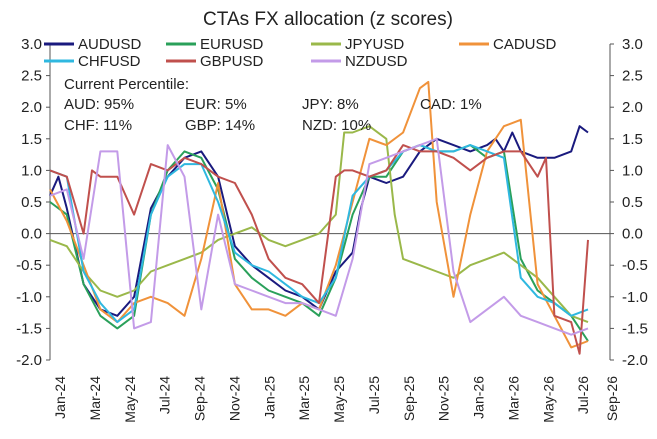 The width and height of the screenshot is (657, 439). What do you see at coordinates (451, 104) in the screenshot?
I see `annotation-item: CAD: 1%` at bounding box center [451, 104].